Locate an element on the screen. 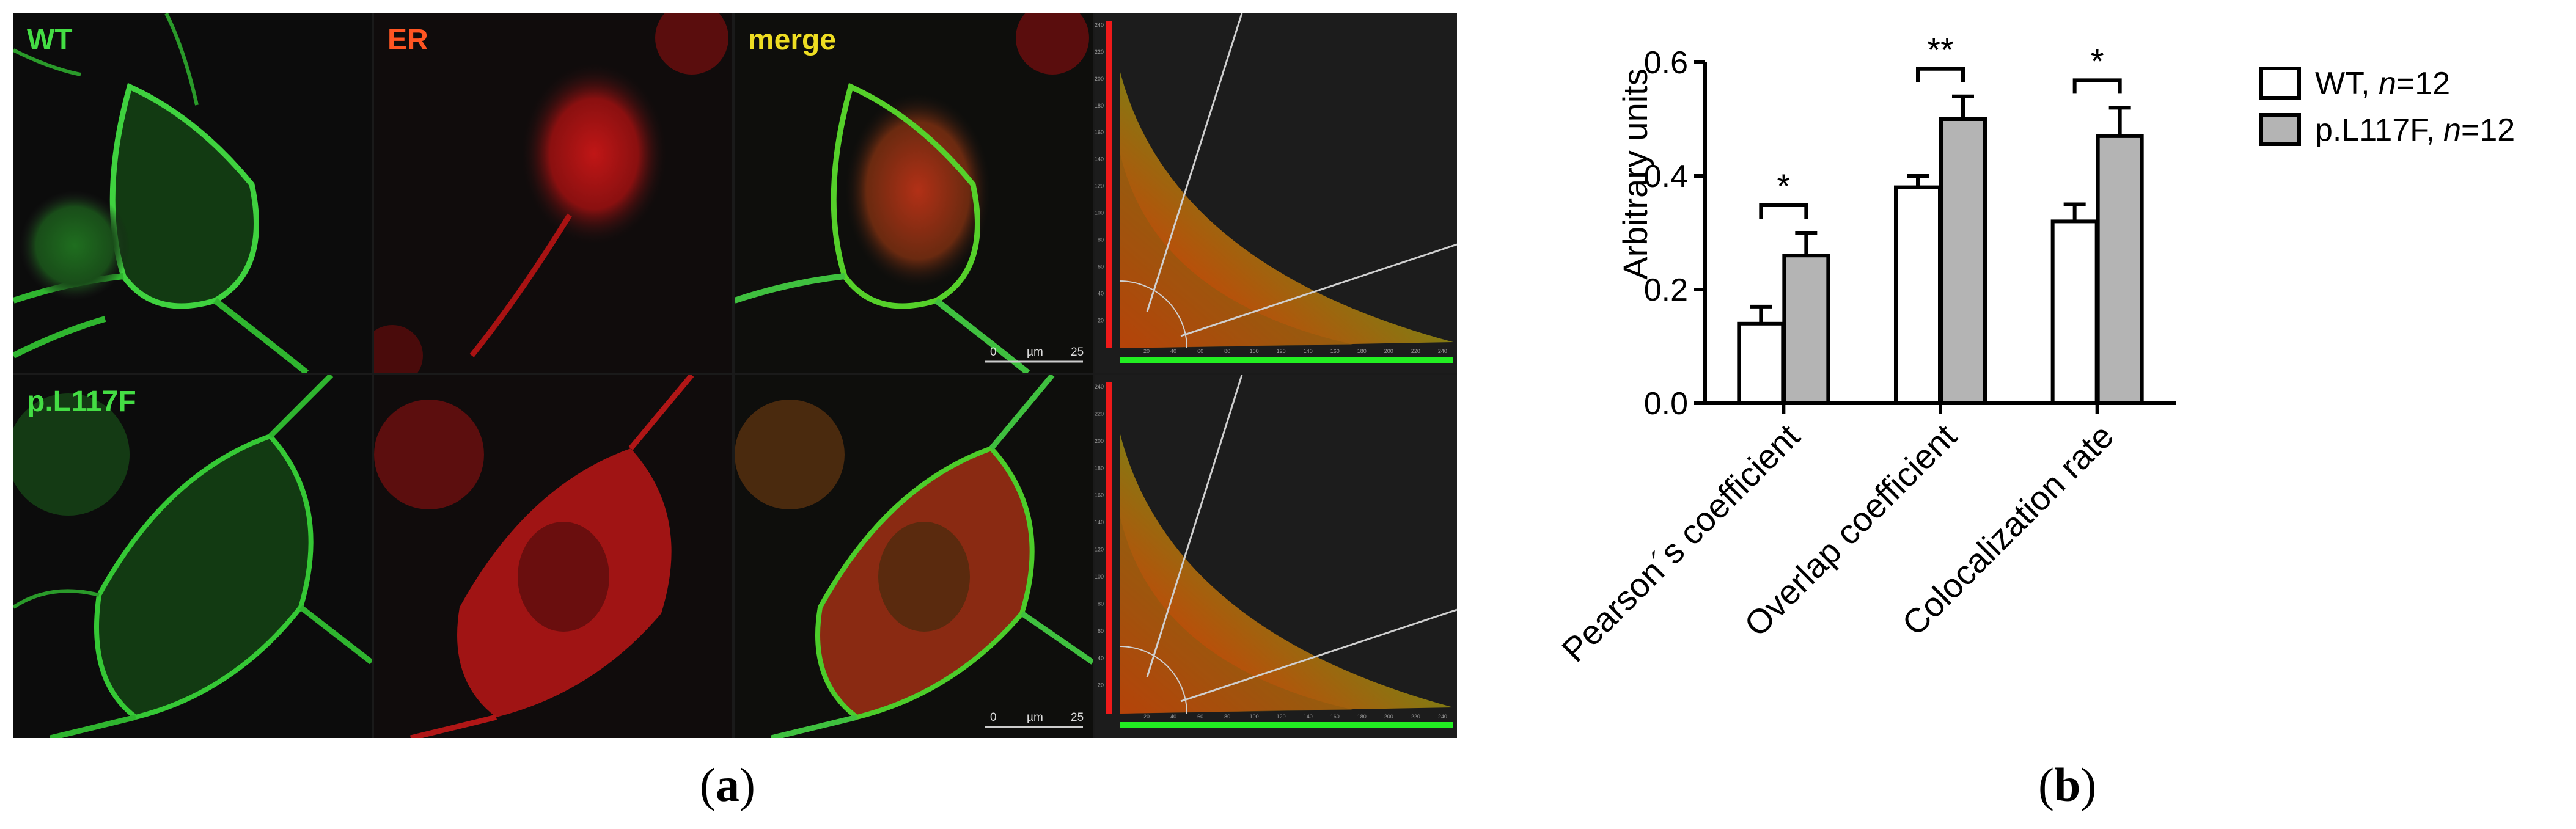 Image resolution: width=2576 pixels, height=829 pixels. legend-label: p.L117F, n=12 is located at coordinates (2415, 130).